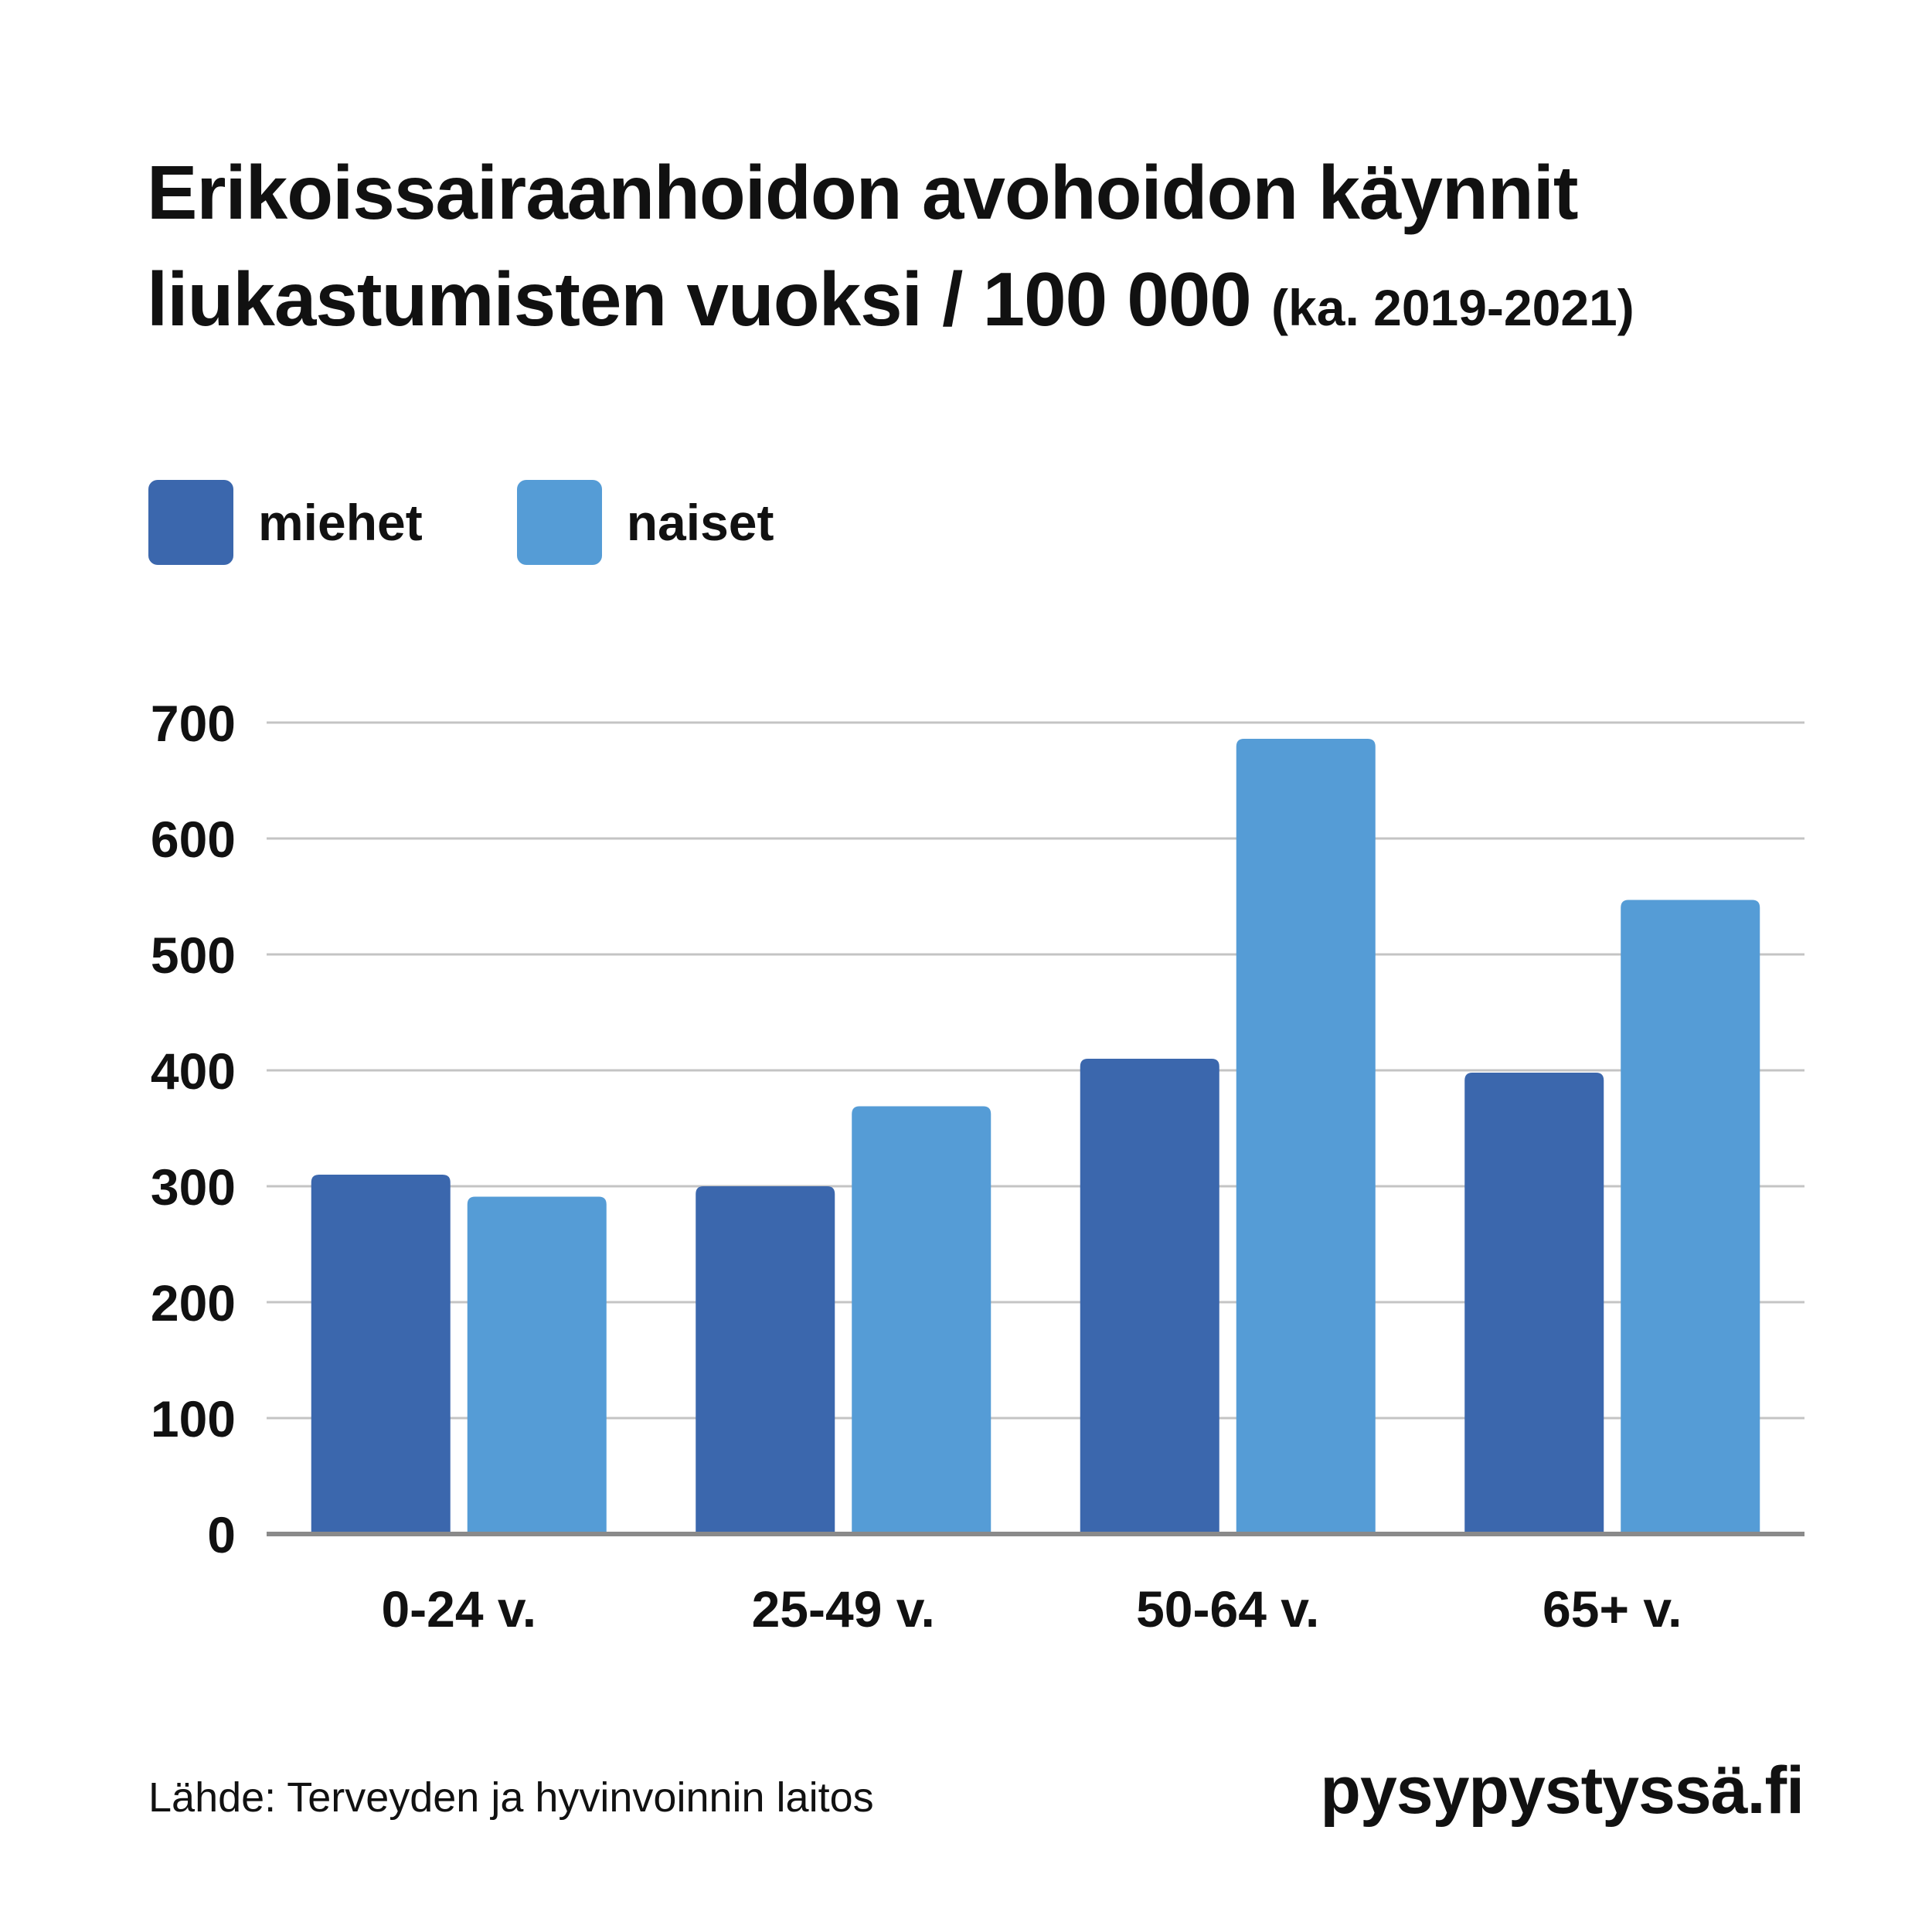  Describe the element at coordinates (511, 1798) in the screenshot. I see `source-note: Lähde: Terveyden ja hyvinvoinnin laitos` at that location.